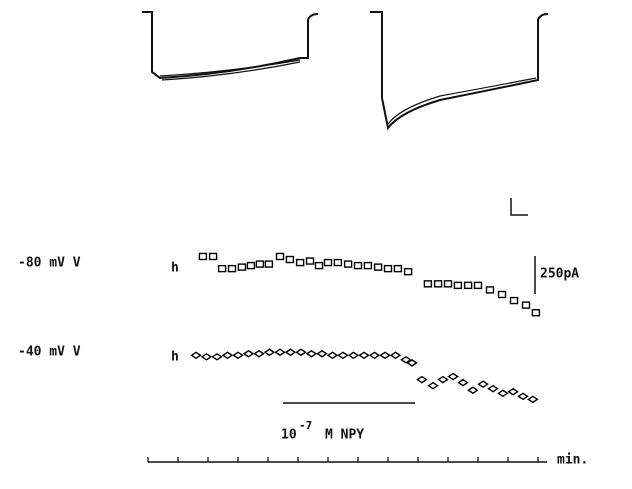 The height and width of the screenshot is (489, 632). Describe the element at coordinates (49, 263) in the screenshot. I see `series-label: -80 mV V` at that location.